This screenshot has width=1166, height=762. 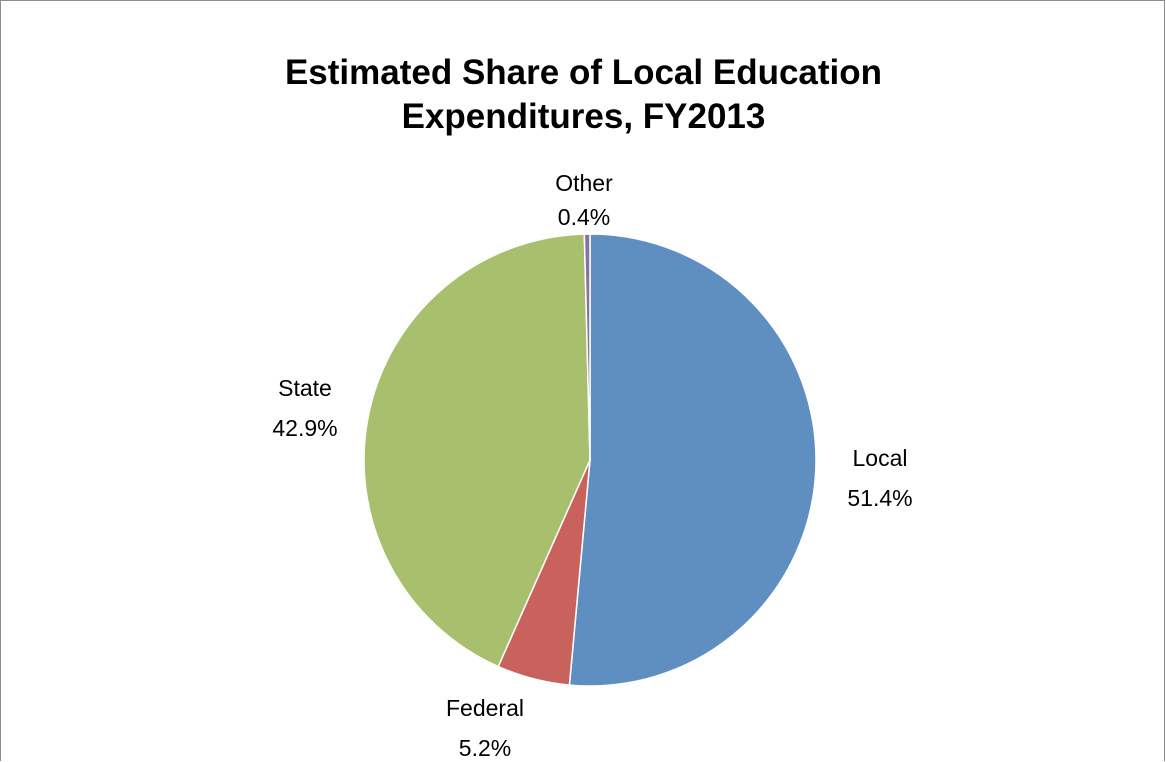 I want to click on pie-slice-local, so click(x=692, y=460).